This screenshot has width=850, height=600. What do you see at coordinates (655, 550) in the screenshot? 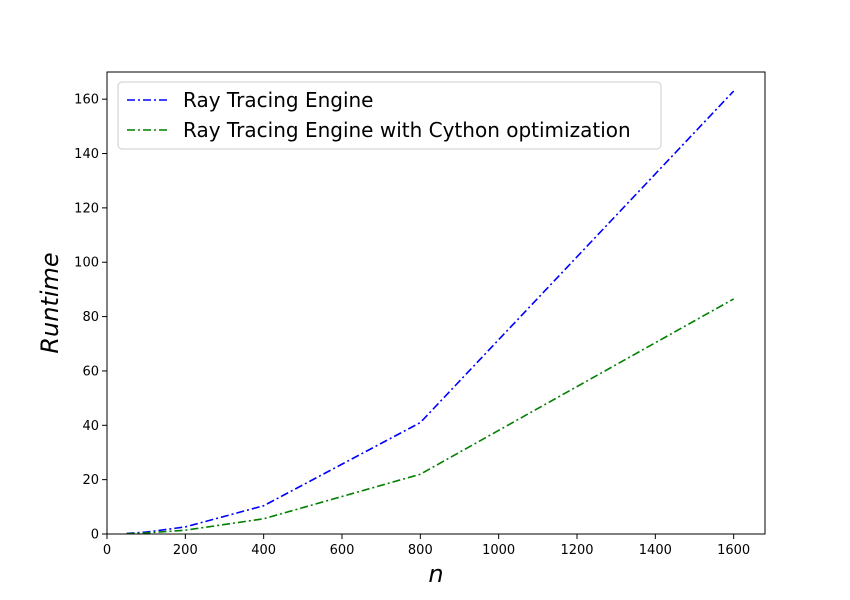
I see `x-tick-label: 1400` at bounding box center [655, 550].